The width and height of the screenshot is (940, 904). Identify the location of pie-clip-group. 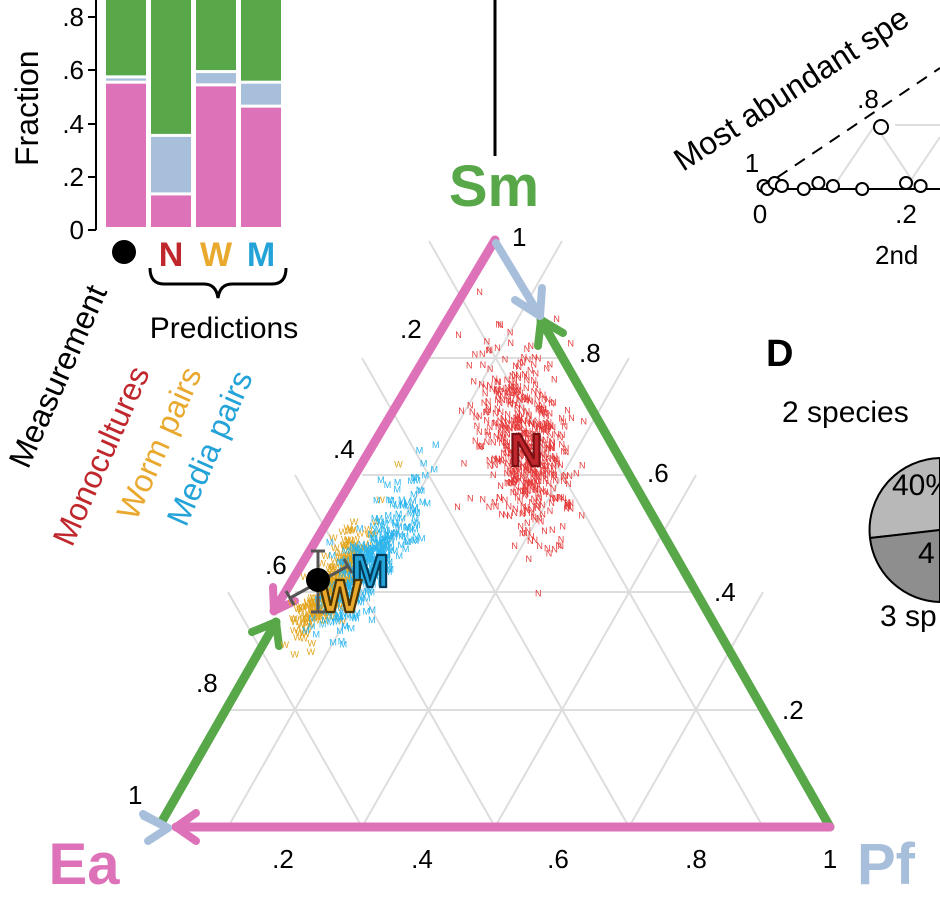
(904, 530).